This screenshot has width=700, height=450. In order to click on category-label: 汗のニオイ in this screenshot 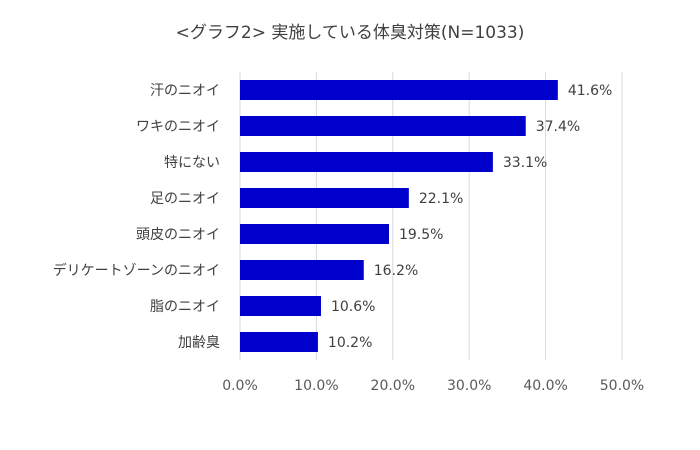, I will do `click(185, 91)`.